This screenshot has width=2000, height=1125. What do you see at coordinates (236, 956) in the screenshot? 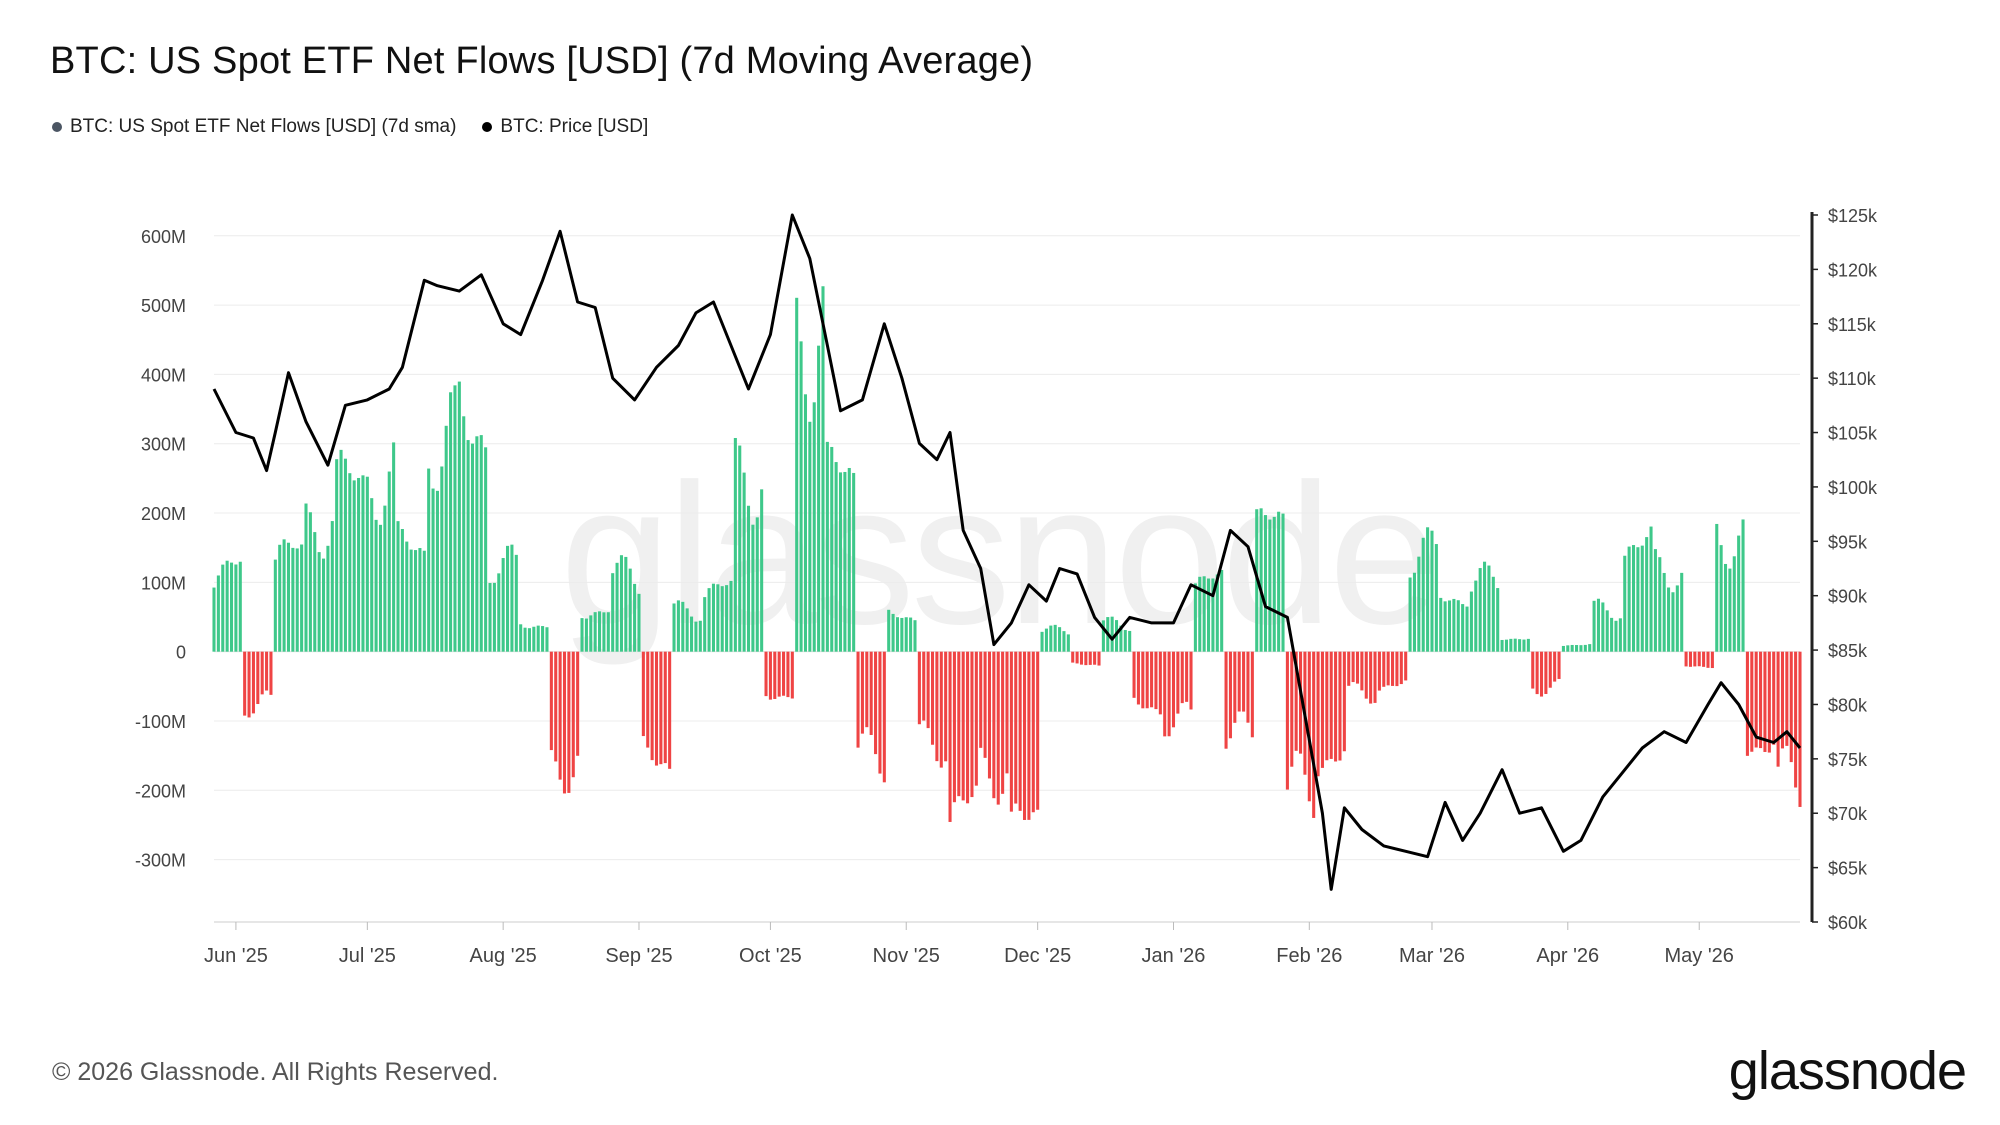
I see `x-tick-label: Jun '25` at bounding box center [236, 956].